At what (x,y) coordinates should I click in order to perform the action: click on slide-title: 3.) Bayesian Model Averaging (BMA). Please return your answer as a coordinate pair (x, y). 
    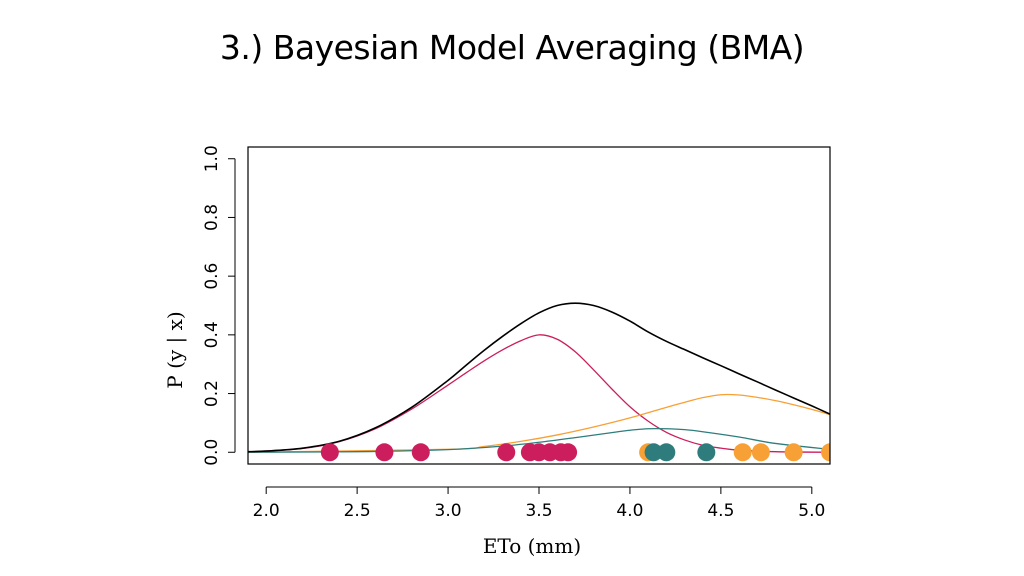
    Looking at the image, I should click on (512, 47).